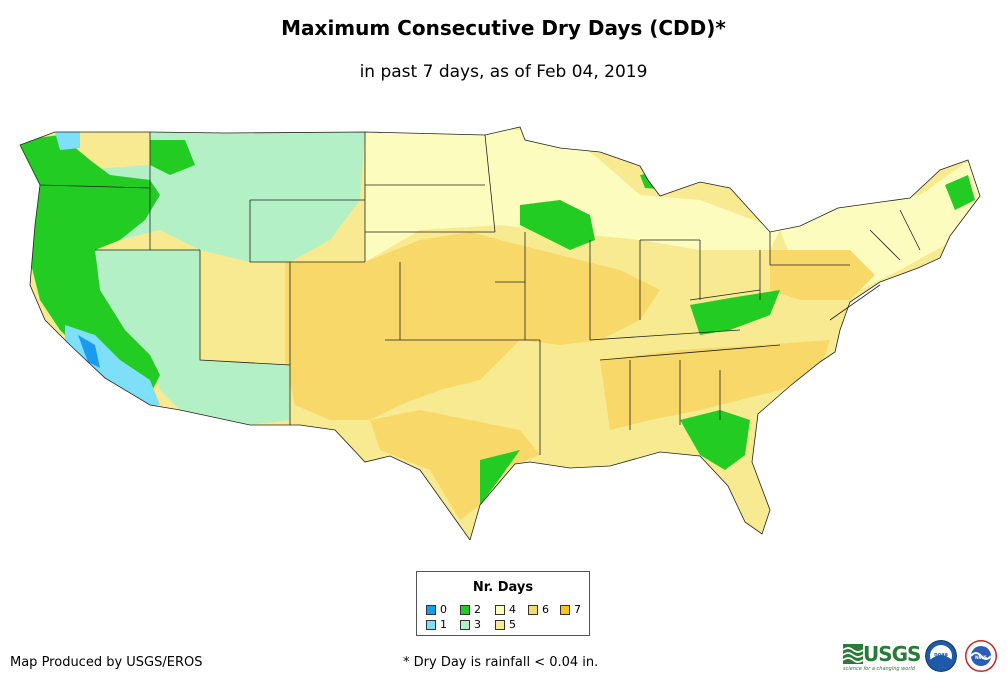  I want to click on usgs-logo: USGS science for a changing world, so click(882, 657).